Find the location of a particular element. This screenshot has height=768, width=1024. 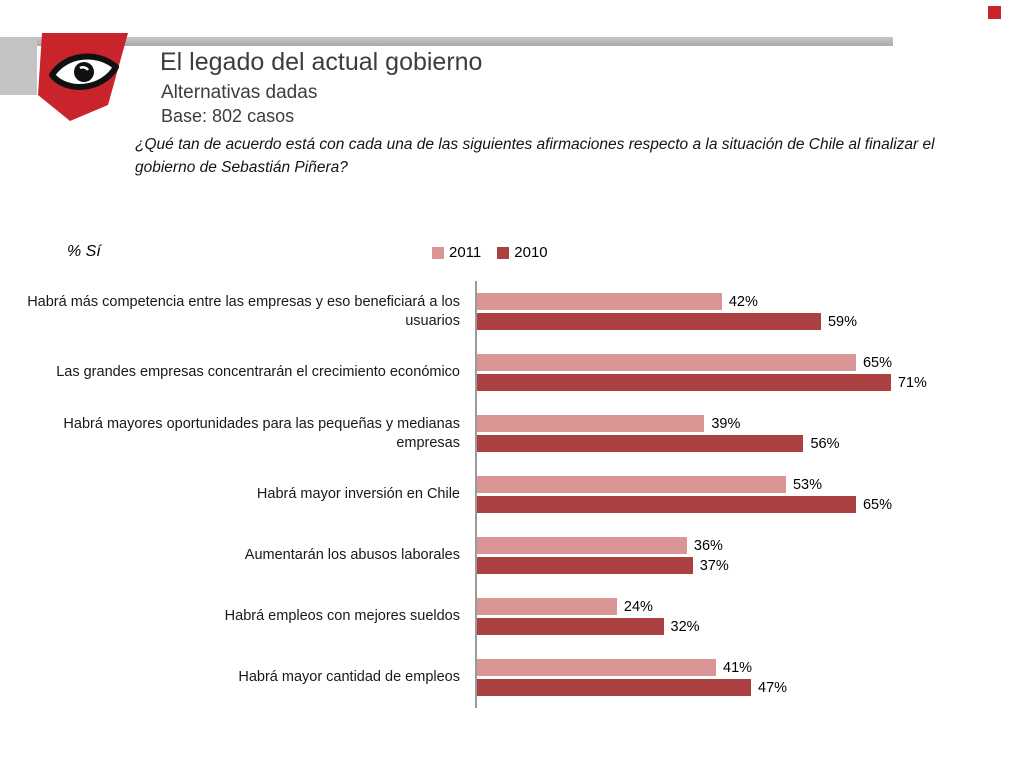

page-title: El legado del actual gobierno is located at coordinates (321, 62).